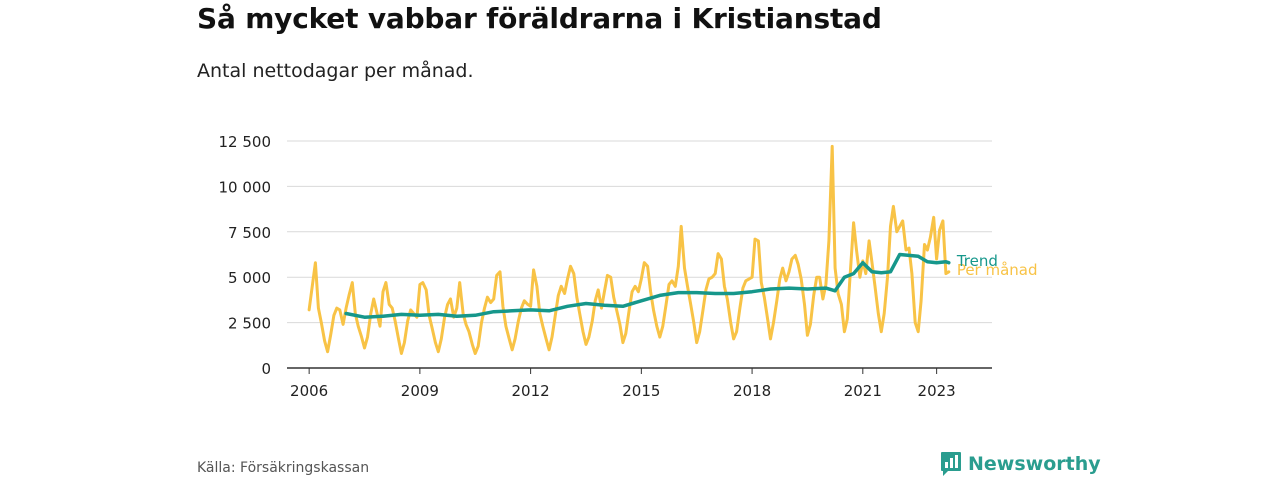  I want to click on x-tick-label: 2015, so click(641, 391).